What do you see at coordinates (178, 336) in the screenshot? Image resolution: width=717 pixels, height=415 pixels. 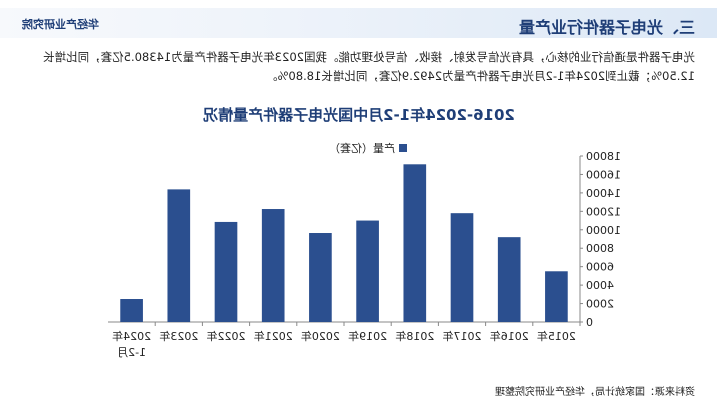 I see `x-tick-label: 2023年` at bounding box center [178, 336].